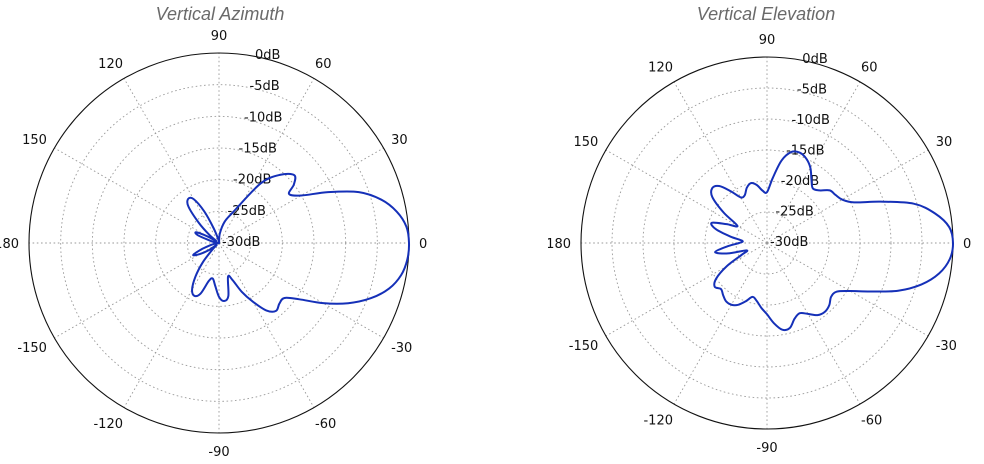 Image resolution: width=984 pixels, height=464 pixels. What do you see at coordinates (220, 14) in the screenshot?
I see `chart-title: Vertical Azimuth` at bounding box center [220, 14].